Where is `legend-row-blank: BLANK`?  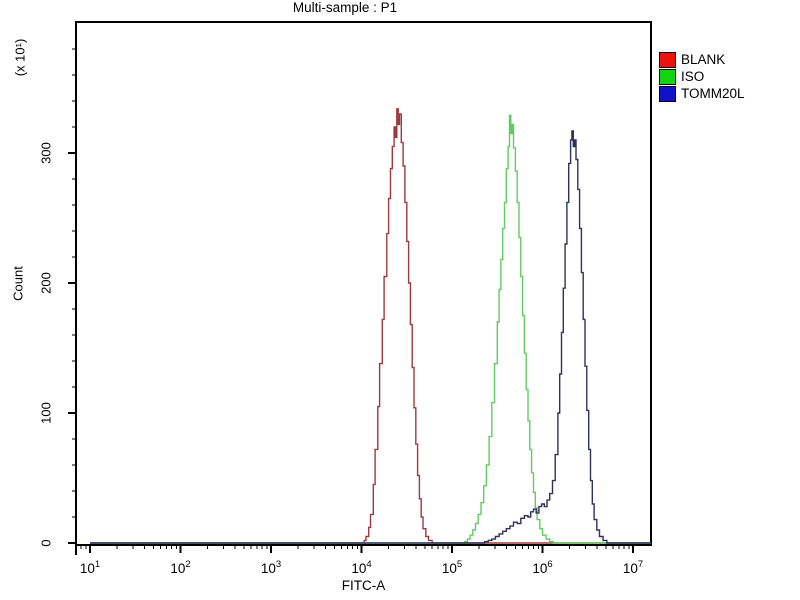
legend-row-blank: BLANK is located at coordinates (702, 59).